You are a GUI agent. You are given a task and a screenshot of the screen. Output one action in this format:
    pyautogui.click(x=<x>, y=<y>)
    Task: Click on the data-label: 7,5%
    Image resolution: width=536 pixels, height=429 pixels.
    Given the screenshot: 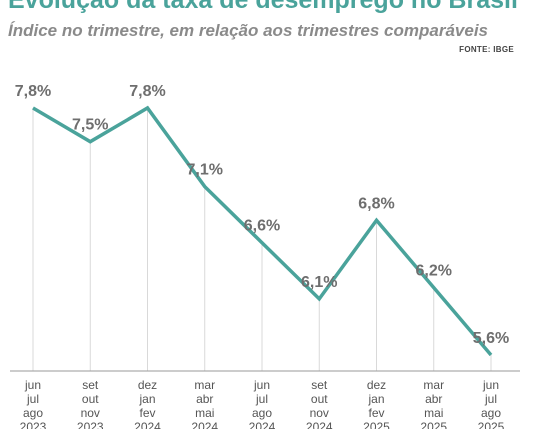 What is the action you would take?
    pyautogui.click(x=90, y=125)
    